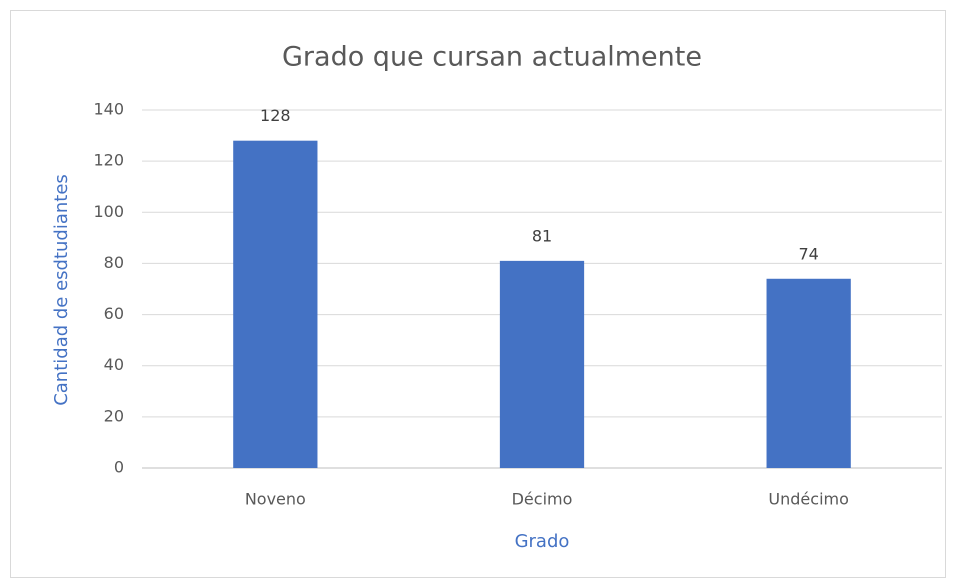 The height and width of the screenshot is (583, 956). What do you see at coordinates (108, 160) in the screenshot?
I see `y-tick-label: 120` at bounding box center [108, 160].